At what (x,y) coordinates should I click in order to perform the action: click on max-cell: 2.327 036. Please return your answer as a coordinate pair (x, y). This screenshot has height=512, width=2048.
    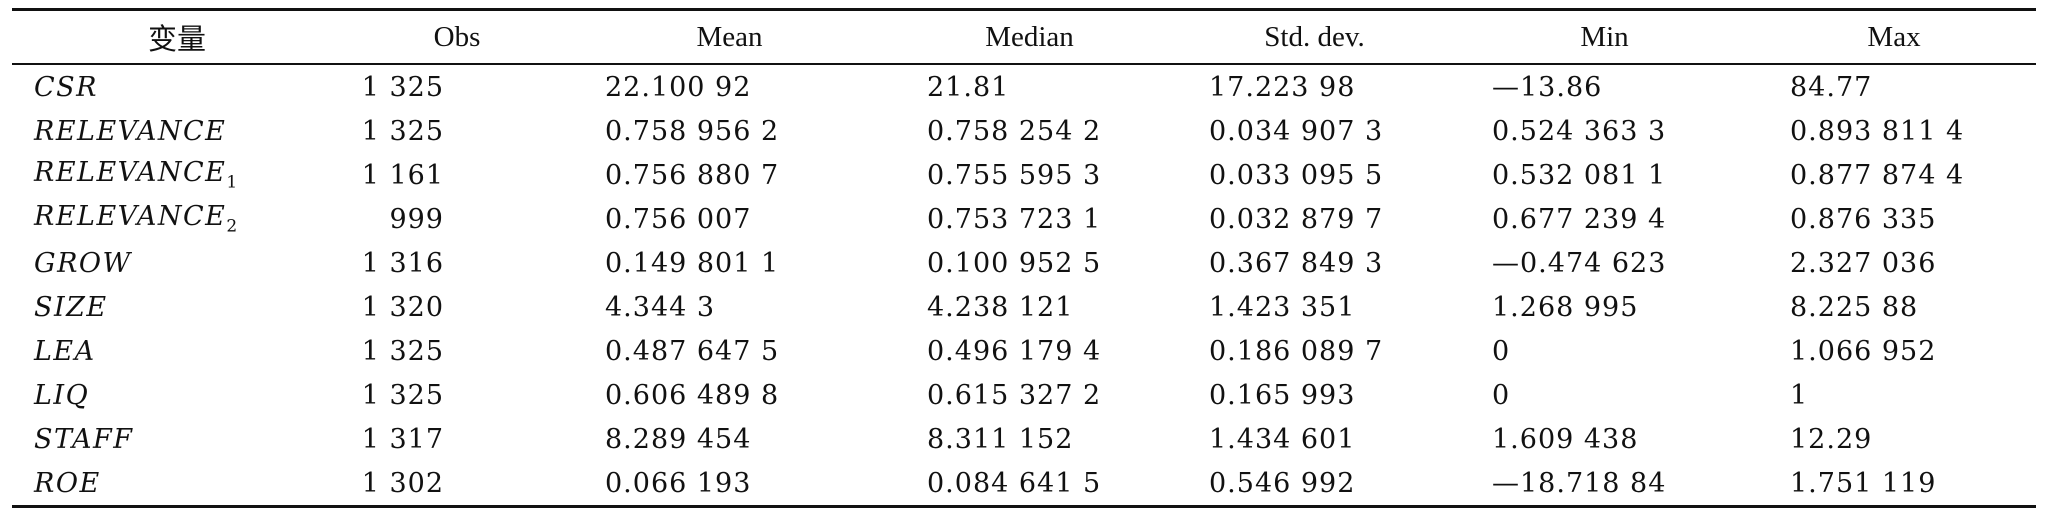
    Looking at the image, I should click on (1863, 263).